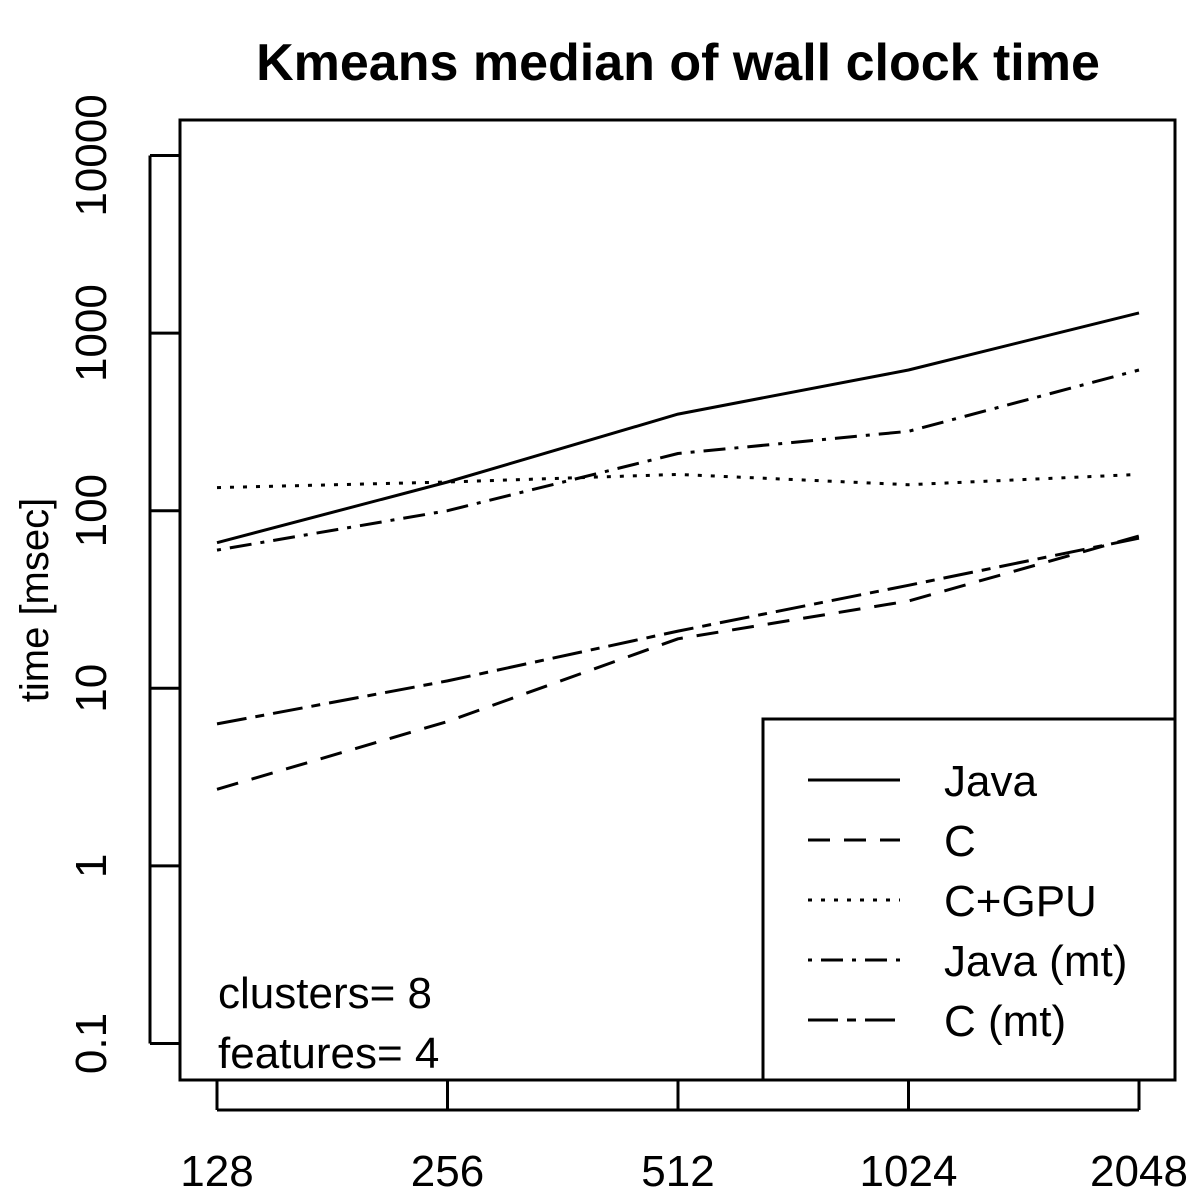  I want to click on legend: Java C C+GPU Java (mt) C (mt), so click(969, 899).